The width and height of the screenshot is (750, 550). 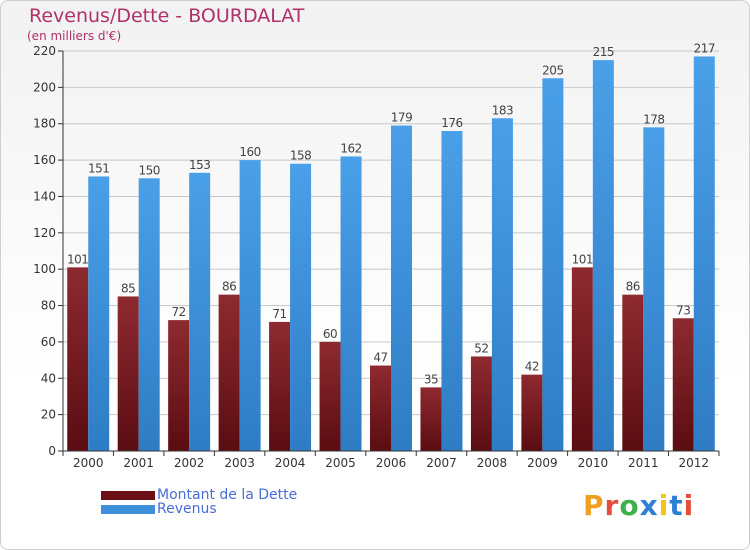 What do you see at coordinates (594, 505) in the screenshot?
I see `logo-letter: P` at bounding box center [594, 505].